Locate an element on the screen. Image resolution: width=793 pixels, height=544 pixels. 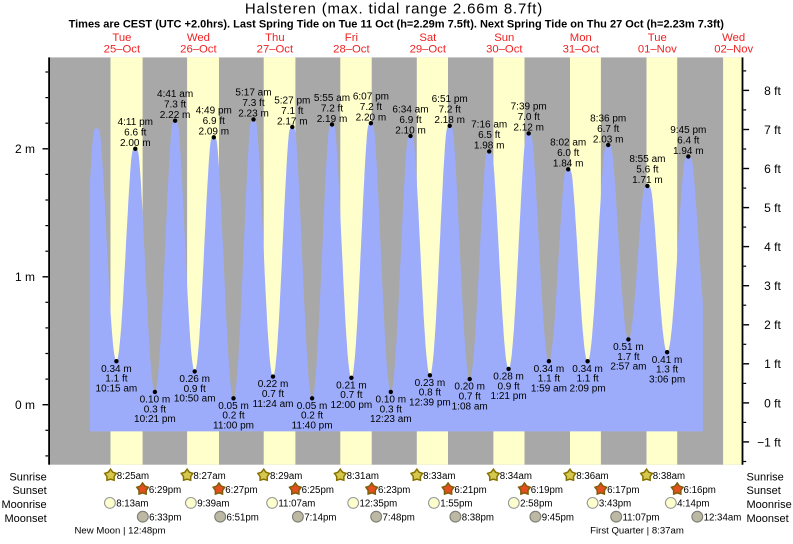
svg-text: 6:51 pm is located at coordinates (450, 99).